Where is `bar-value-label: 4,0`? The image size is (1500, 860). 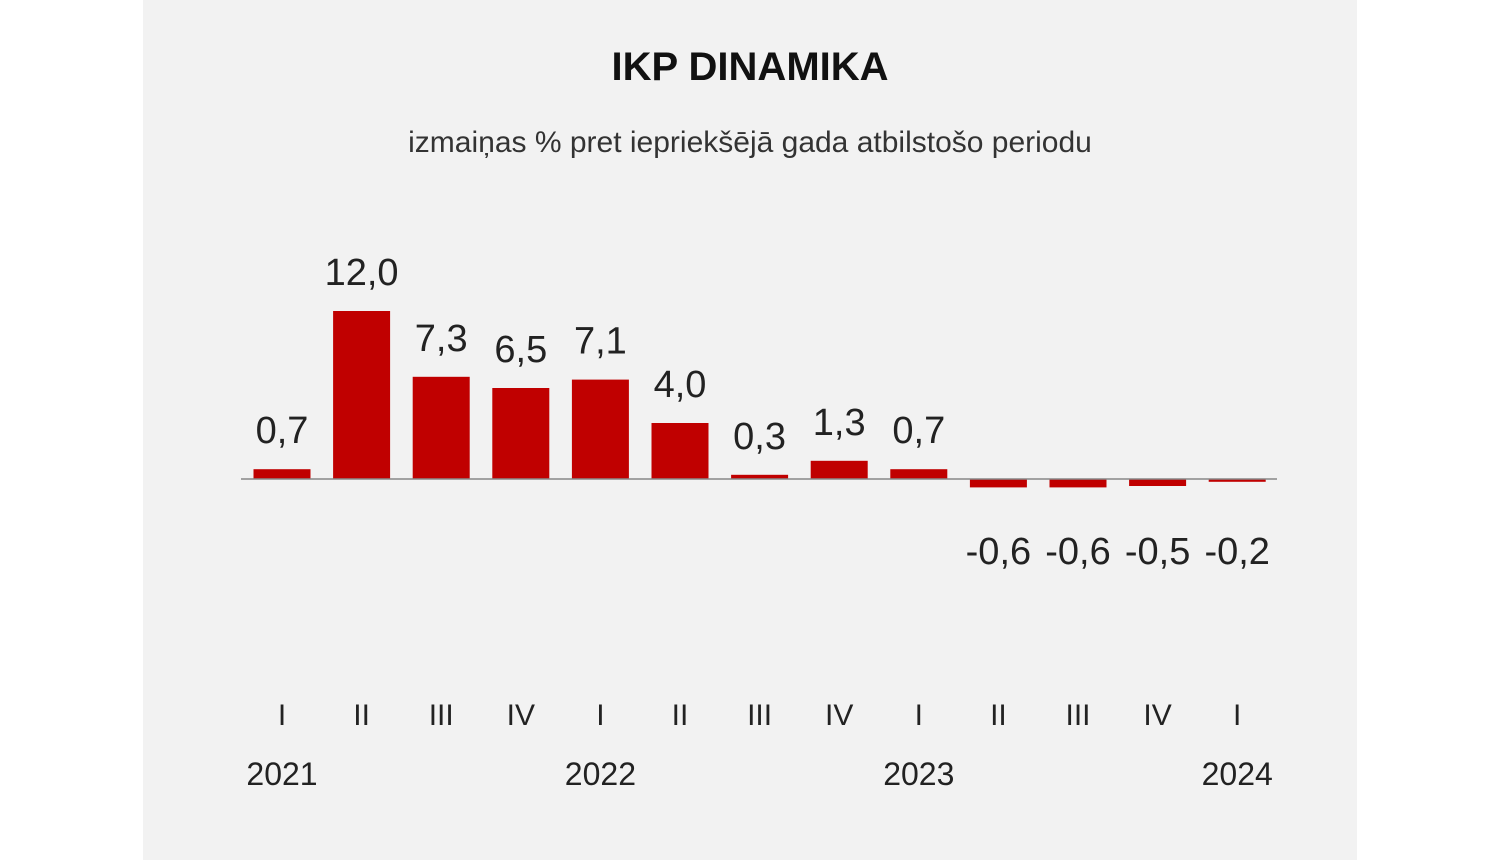 bar-value-label: 4,0 is located at coordinates (680, 385).